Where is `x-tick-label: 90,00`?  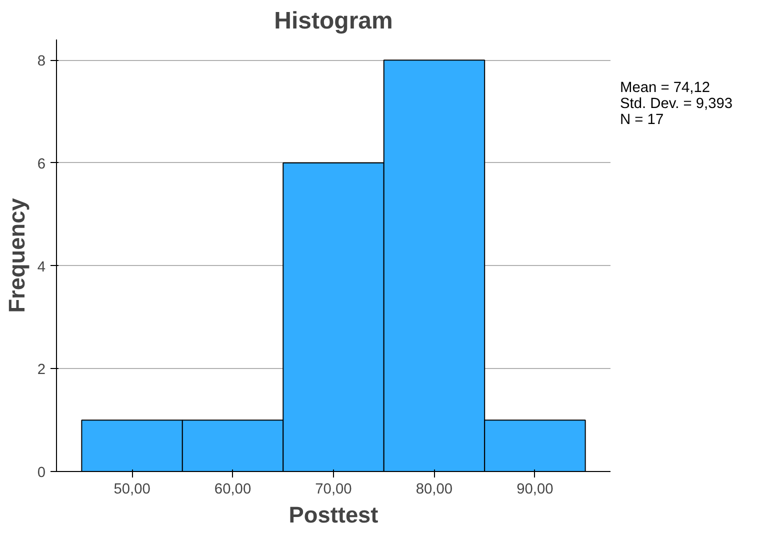
x-tick-label: 90,00 is located at coordinates (535, 490).